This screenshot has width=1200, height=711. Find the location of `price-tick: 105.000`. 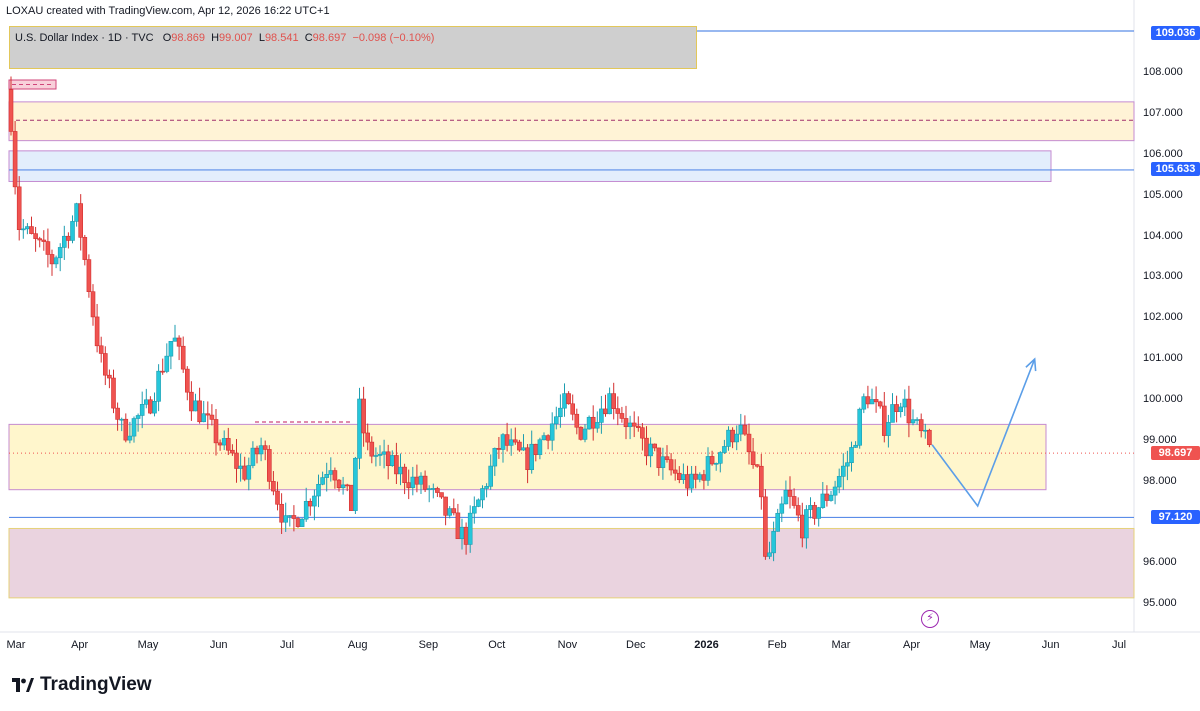

price-tick: 105.000 is located at coordinates (1163, 194).